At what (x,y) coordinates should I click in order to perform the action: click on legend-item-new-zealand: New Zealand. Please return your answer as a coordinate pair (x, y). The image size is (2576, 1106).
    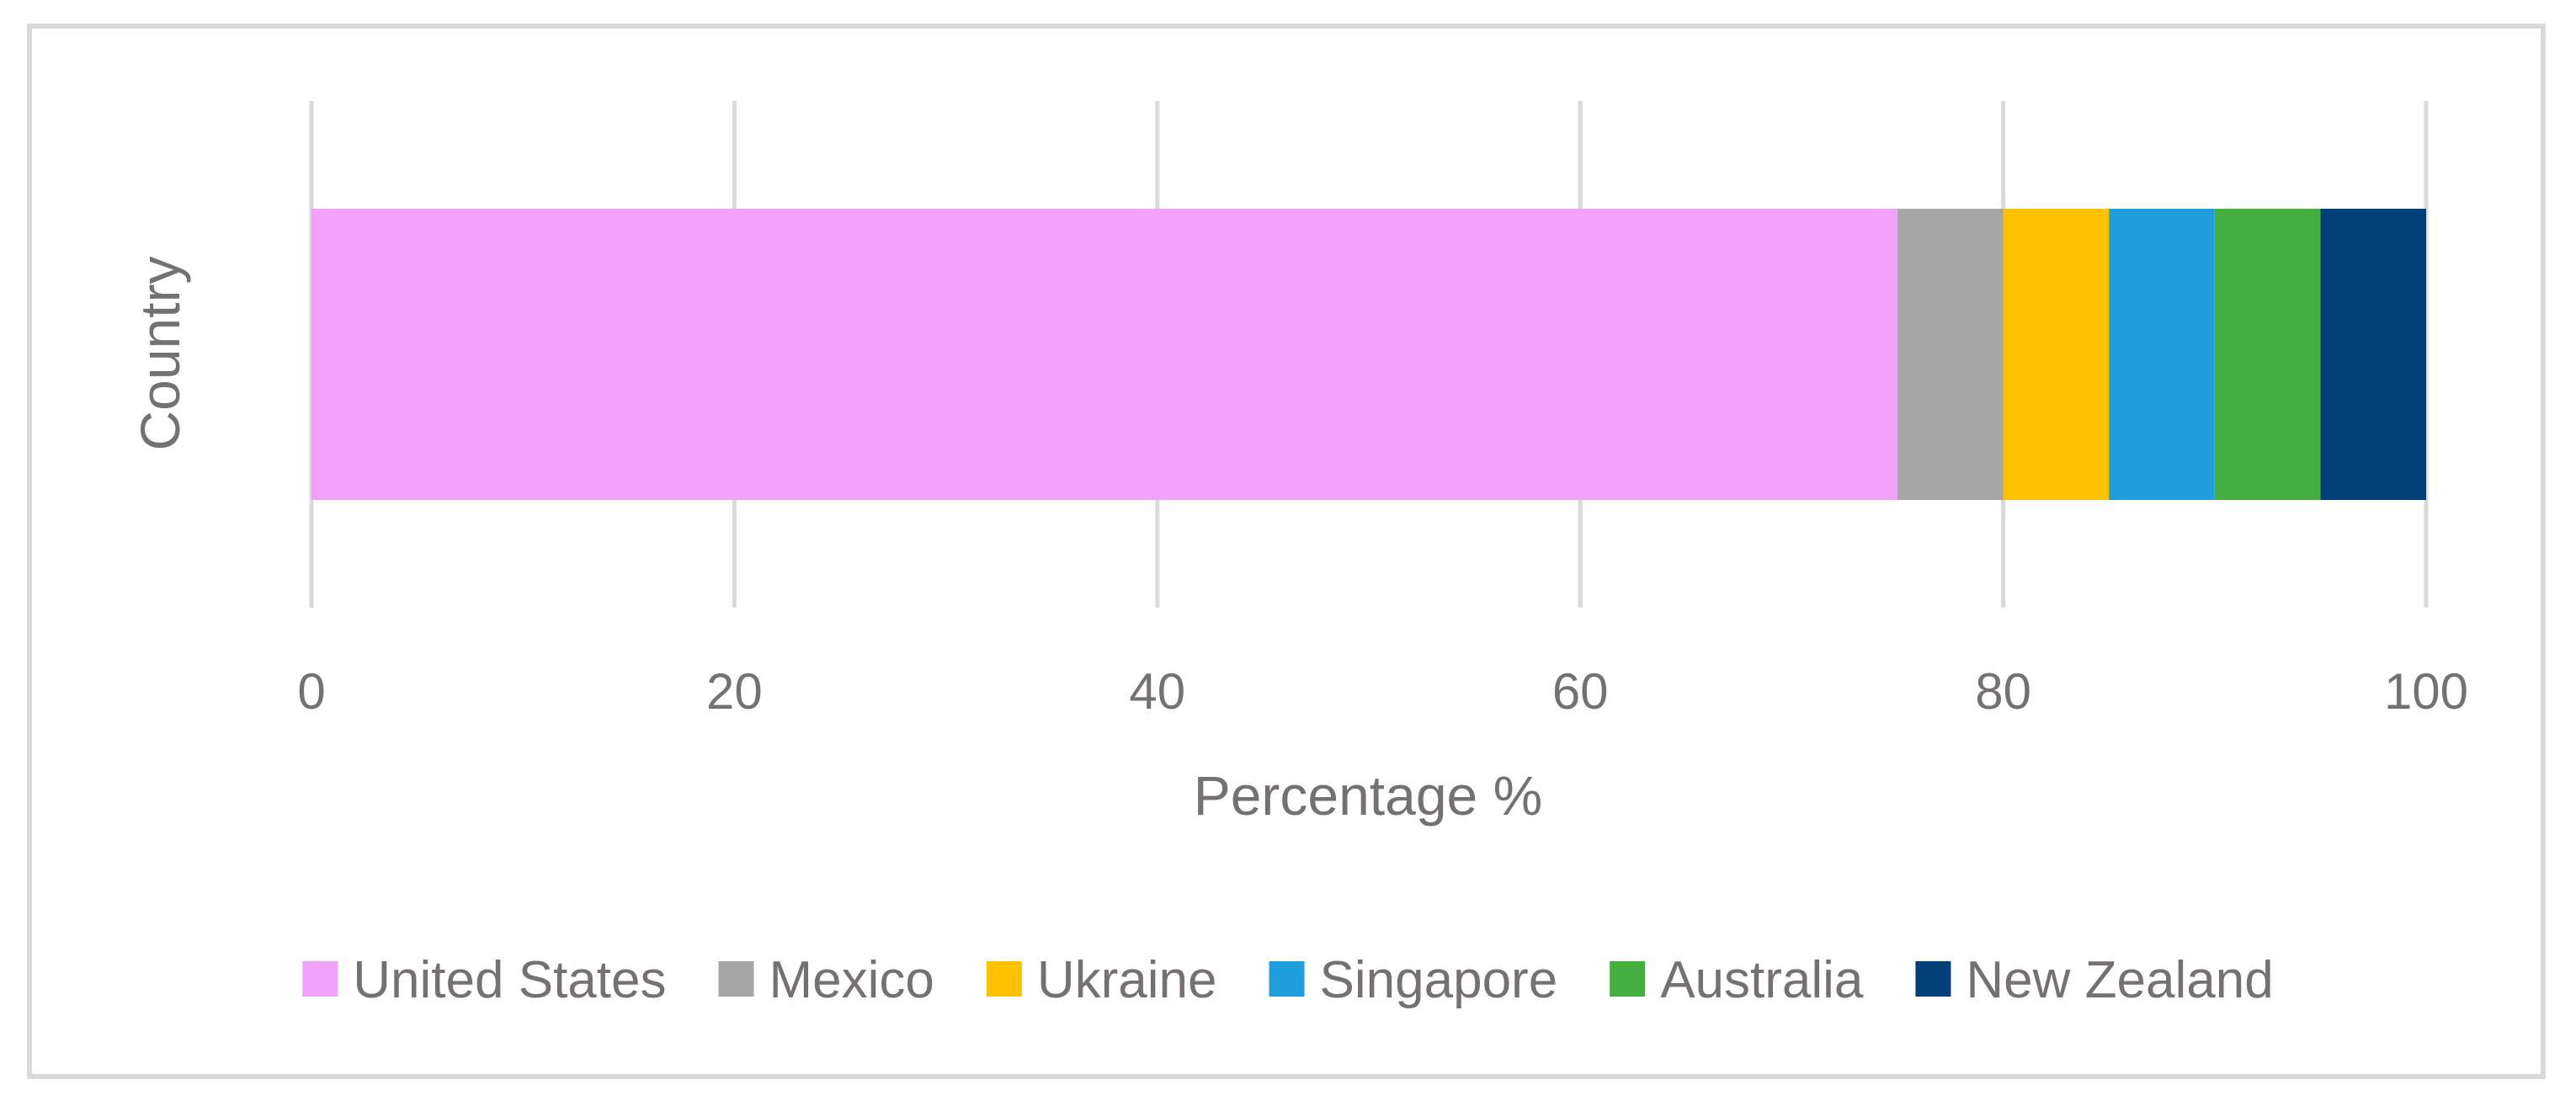
    Looking at the image, I should click on (2095, 980).